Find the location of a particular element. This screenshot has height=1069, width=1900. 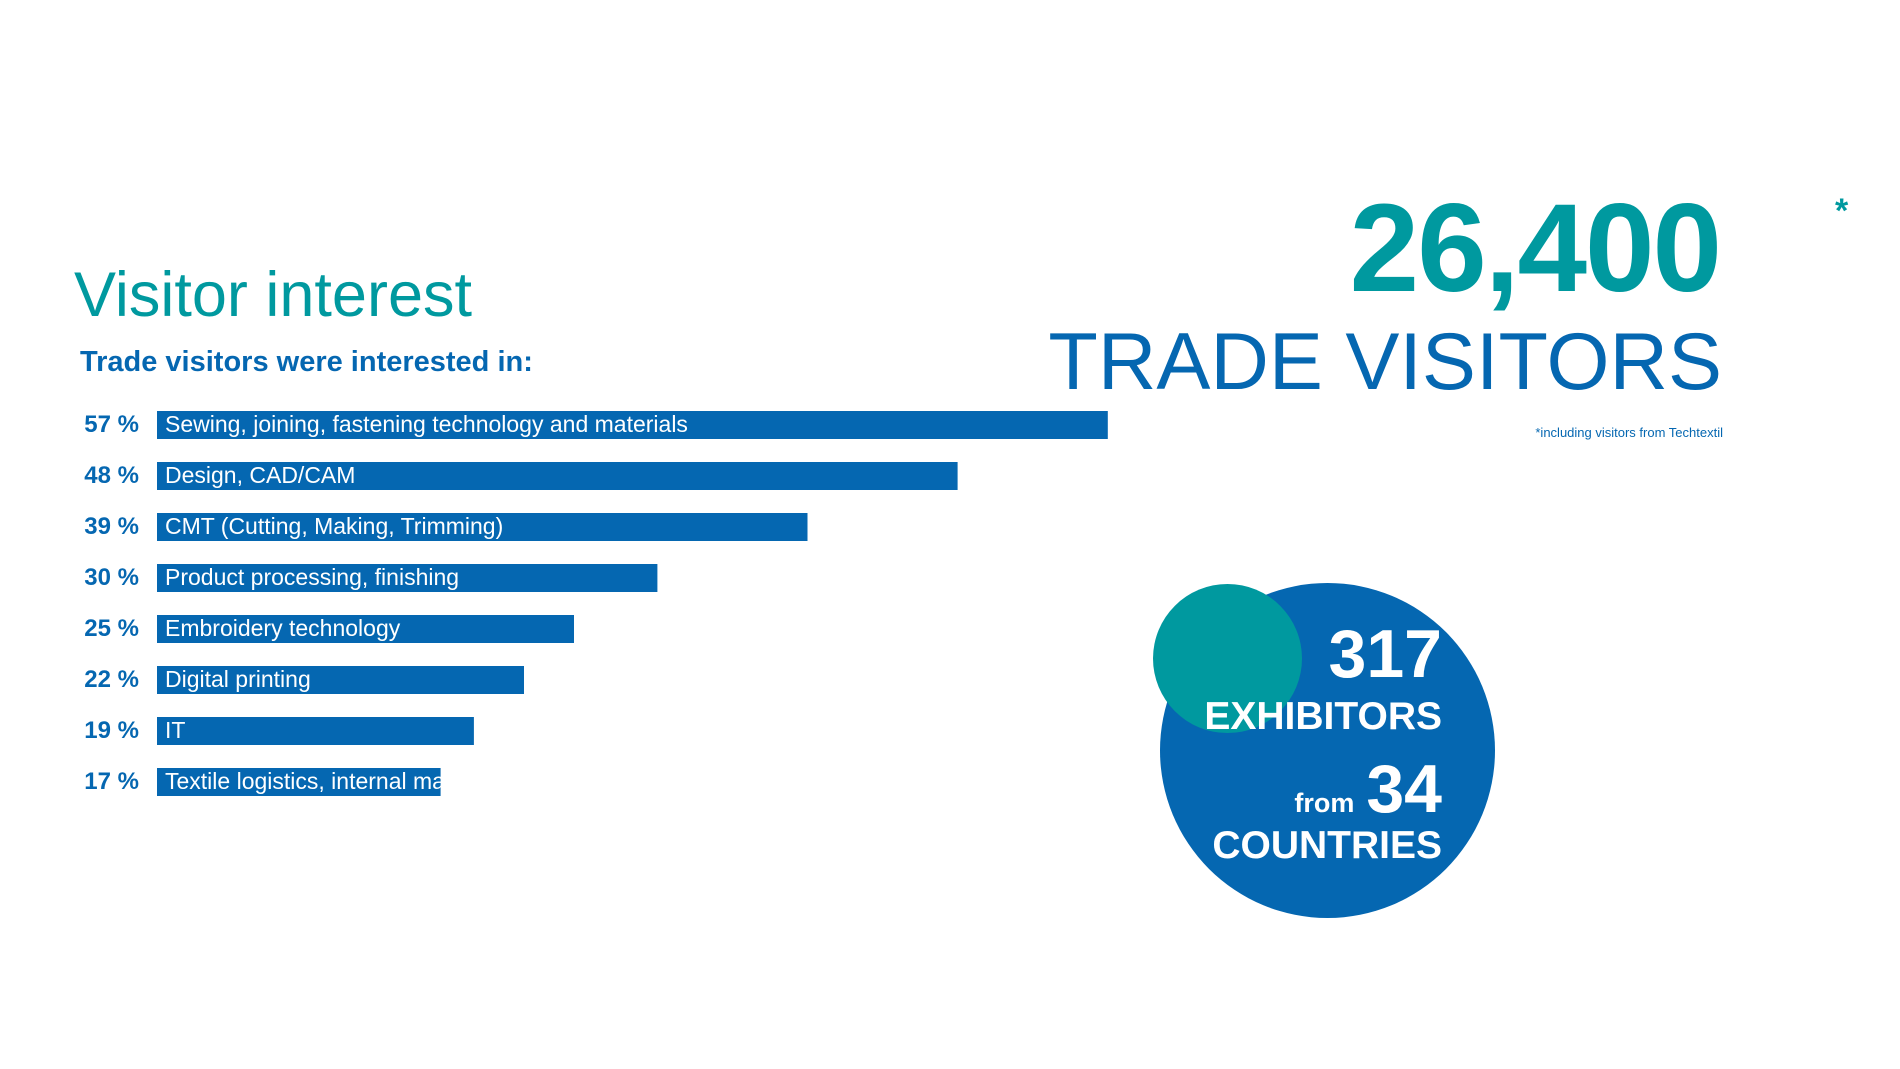

bar-category-label: Design, CAD/CAM is located at coordinates (260, 475).